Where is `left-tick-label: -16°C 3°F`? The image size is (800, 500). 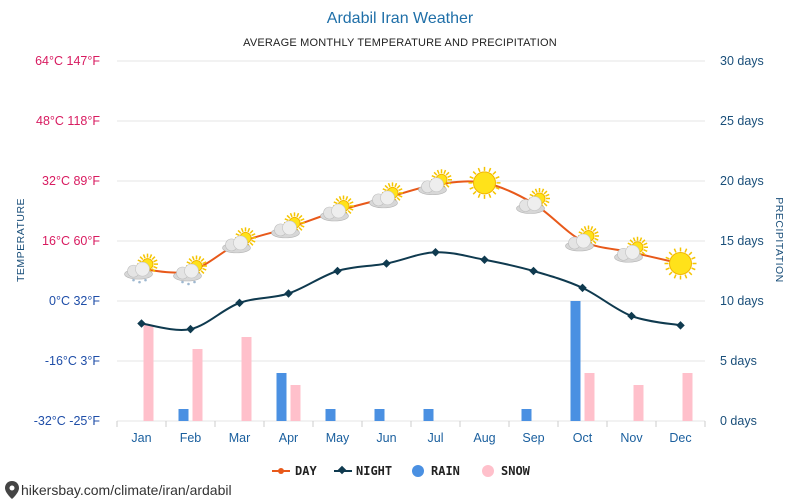
left-tick-label: -16°C 3°F is located at coordinates (73, 361).